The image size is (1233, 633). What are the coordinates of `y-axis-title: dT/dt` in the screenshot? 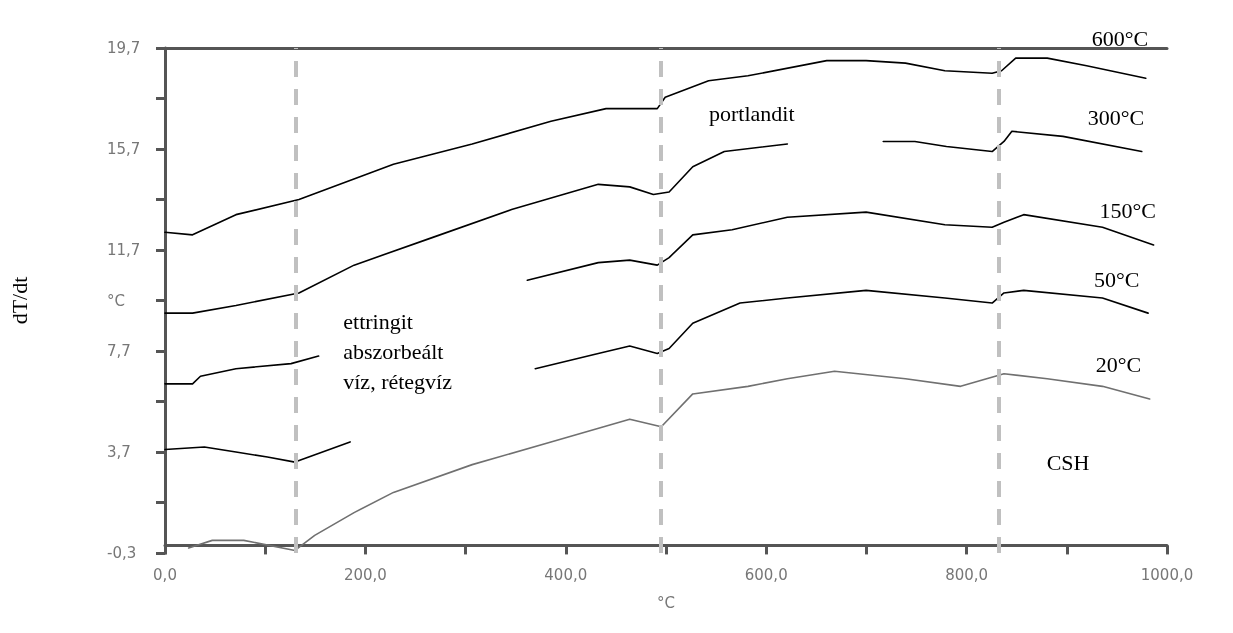 It's located at (19, 300).